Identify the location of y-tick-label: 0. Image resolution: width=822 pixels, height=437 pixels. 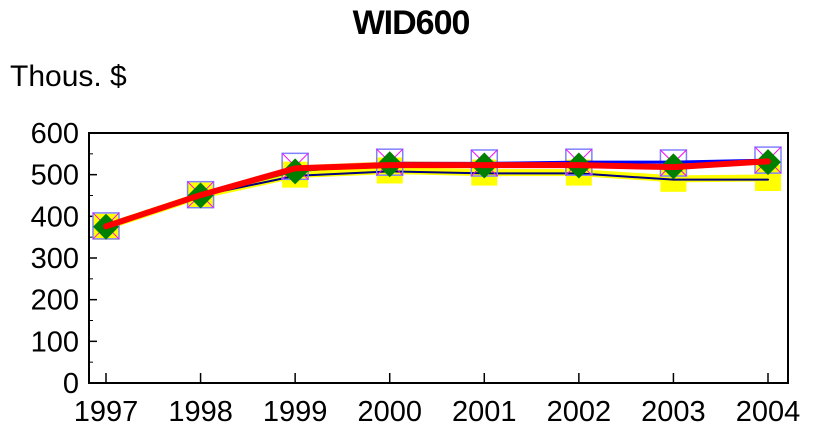
(71, 384).